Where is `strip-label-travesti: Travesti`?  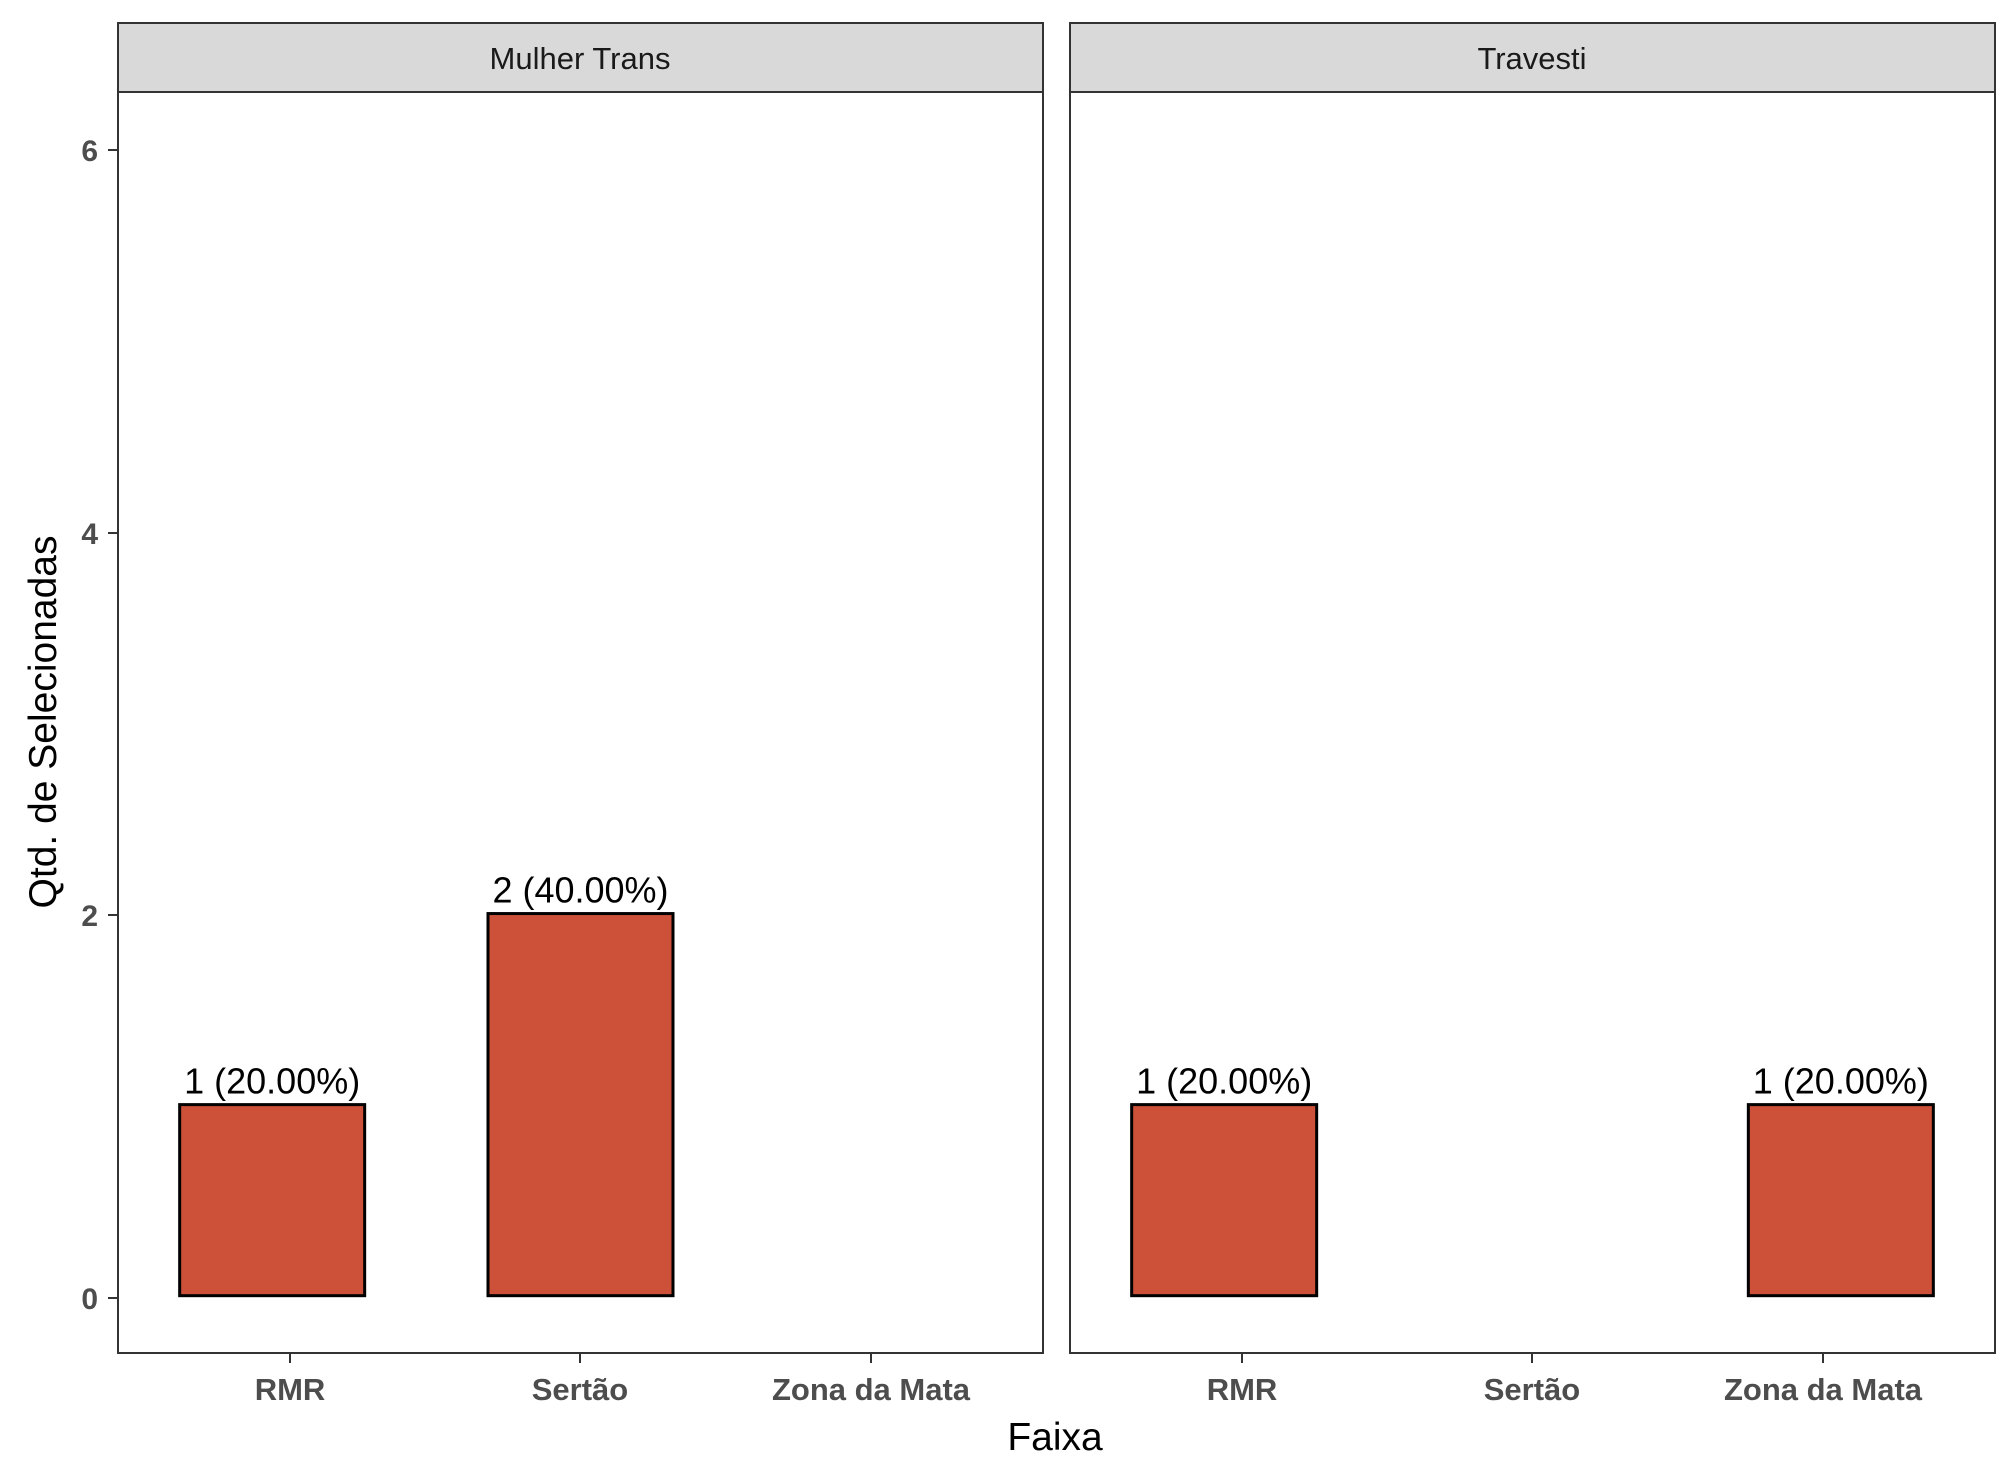
strip-label-travesti: Travesti is located at coordinates (1531, 58).